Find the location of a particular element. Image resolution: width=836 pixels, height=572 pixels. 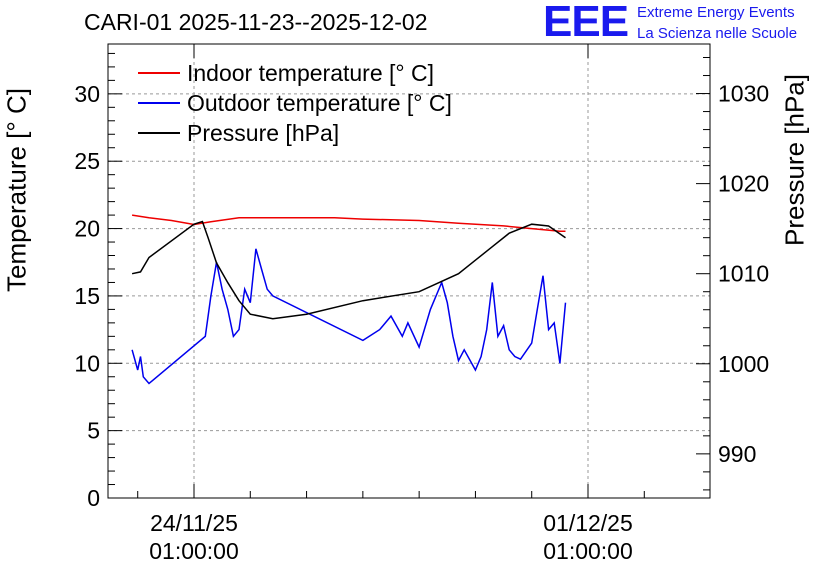

x-tick-date: 01/12/25 is located at coordinates (588, 523).